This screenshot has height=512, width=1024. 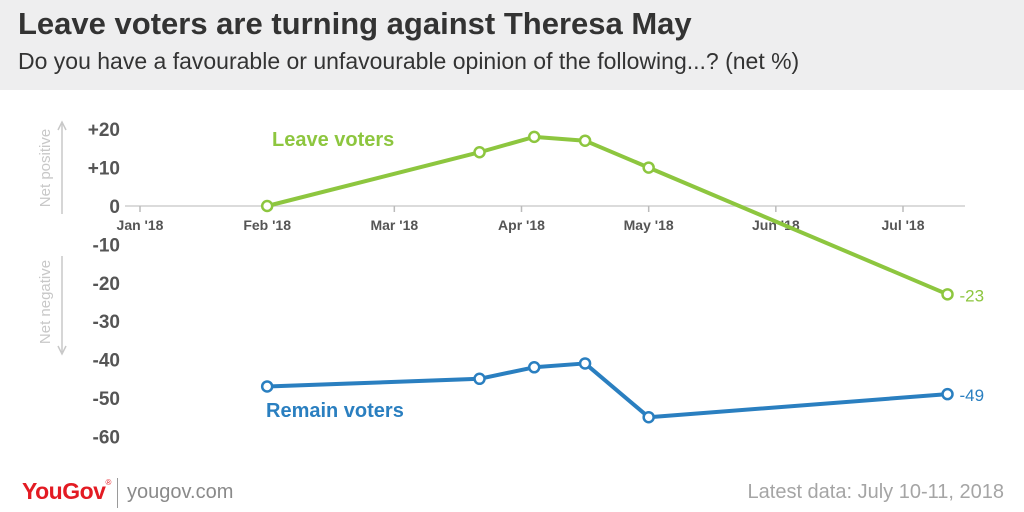 I want to click on y-tick-label: -30, so click(x=106, y=322).